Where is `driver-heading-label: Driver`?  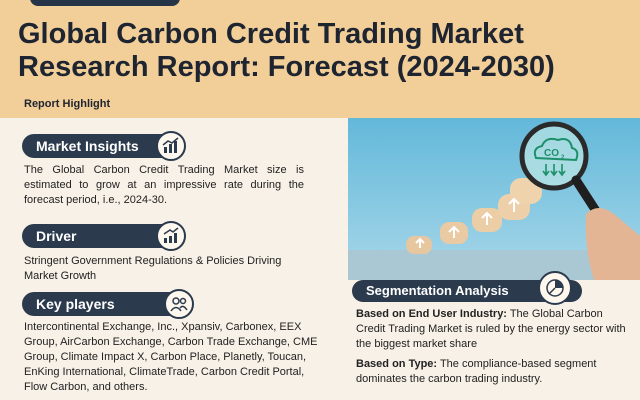 driver-heading-label: Driver is located at coordinates (56, 236).